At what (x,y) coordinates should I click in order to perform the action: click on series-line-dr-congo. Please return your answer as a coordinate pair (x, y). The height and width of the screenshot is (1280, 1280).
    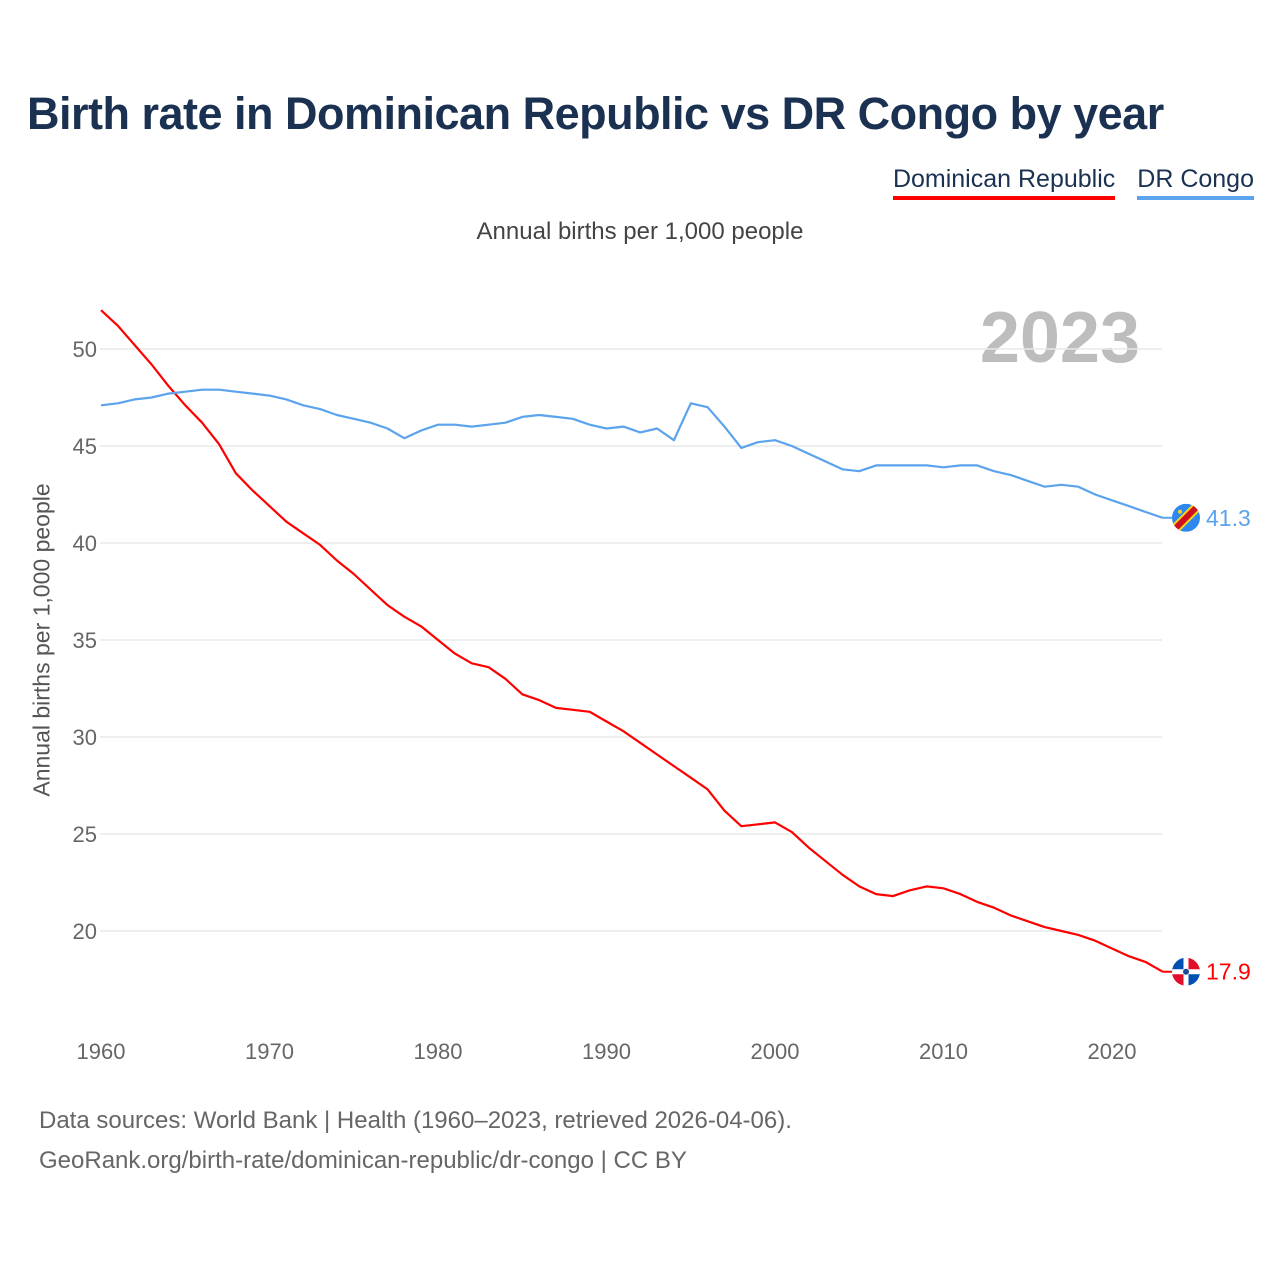
    Looking at the image, I should click on (631, 453).